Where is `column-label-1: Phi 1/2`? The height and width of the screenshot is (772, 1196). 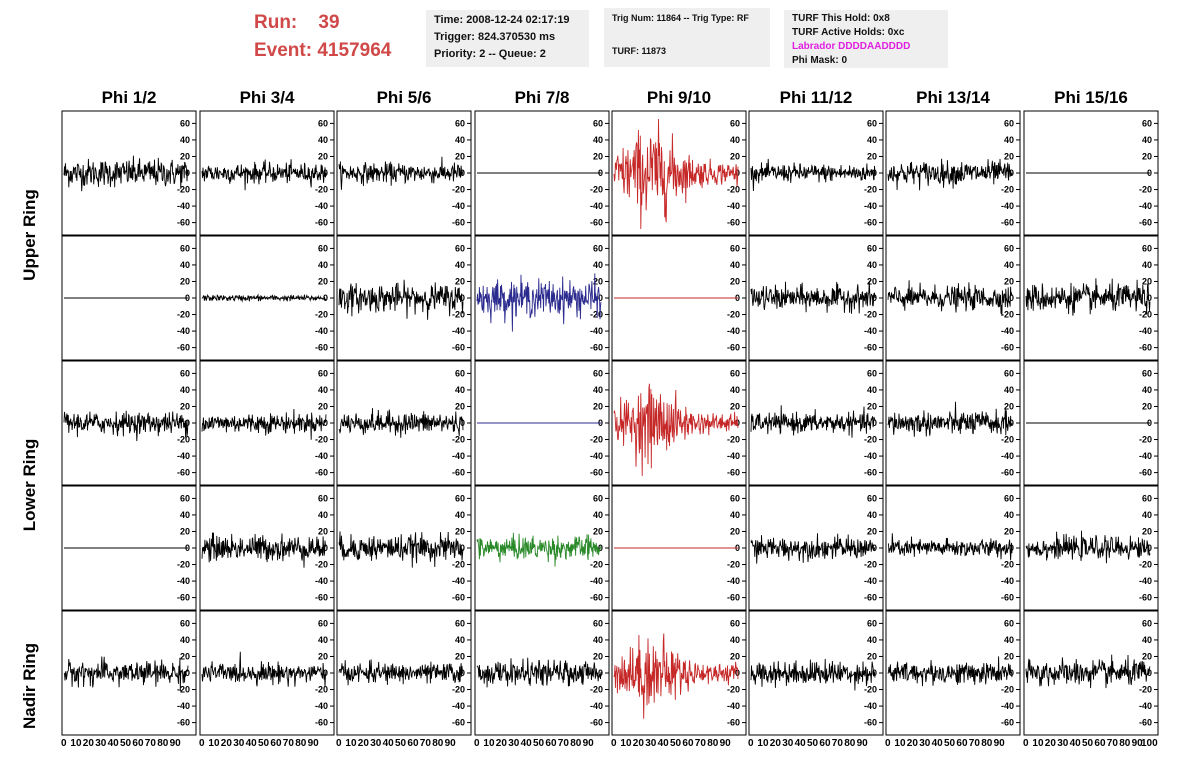 column-label-1: Phi 1/2 is located at coordinates (129, 97).